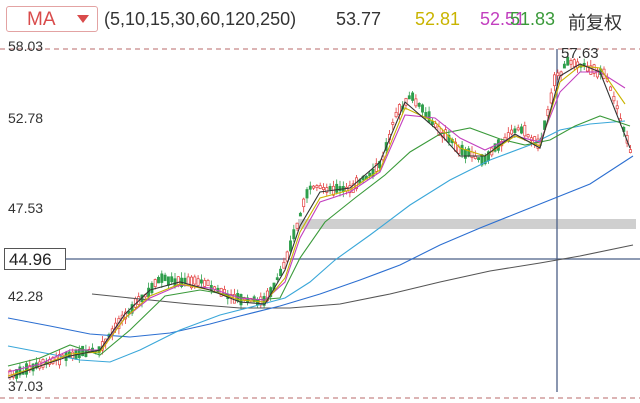 The height and width of the screenshot is (403, 640). Describe the element at coordinates (362, 276) in the screenshot. I see `ma250-line` at that location.